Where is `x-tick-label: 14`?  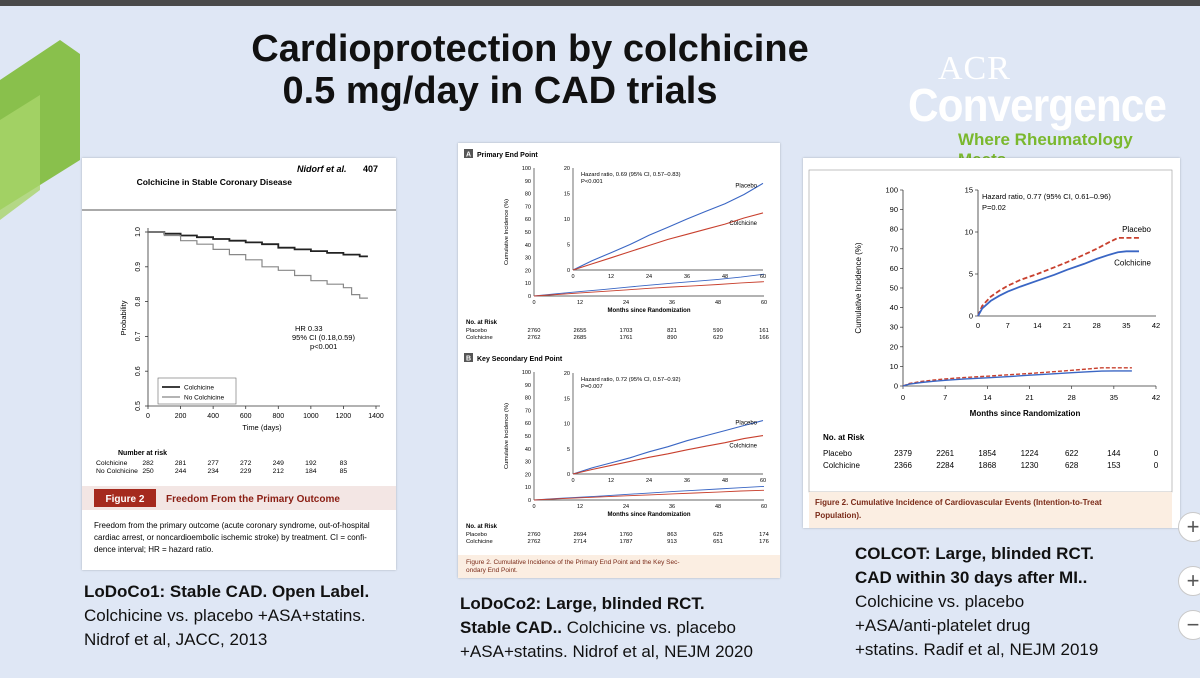 x-tick-label: 14 is located at coordinates (987, 397).